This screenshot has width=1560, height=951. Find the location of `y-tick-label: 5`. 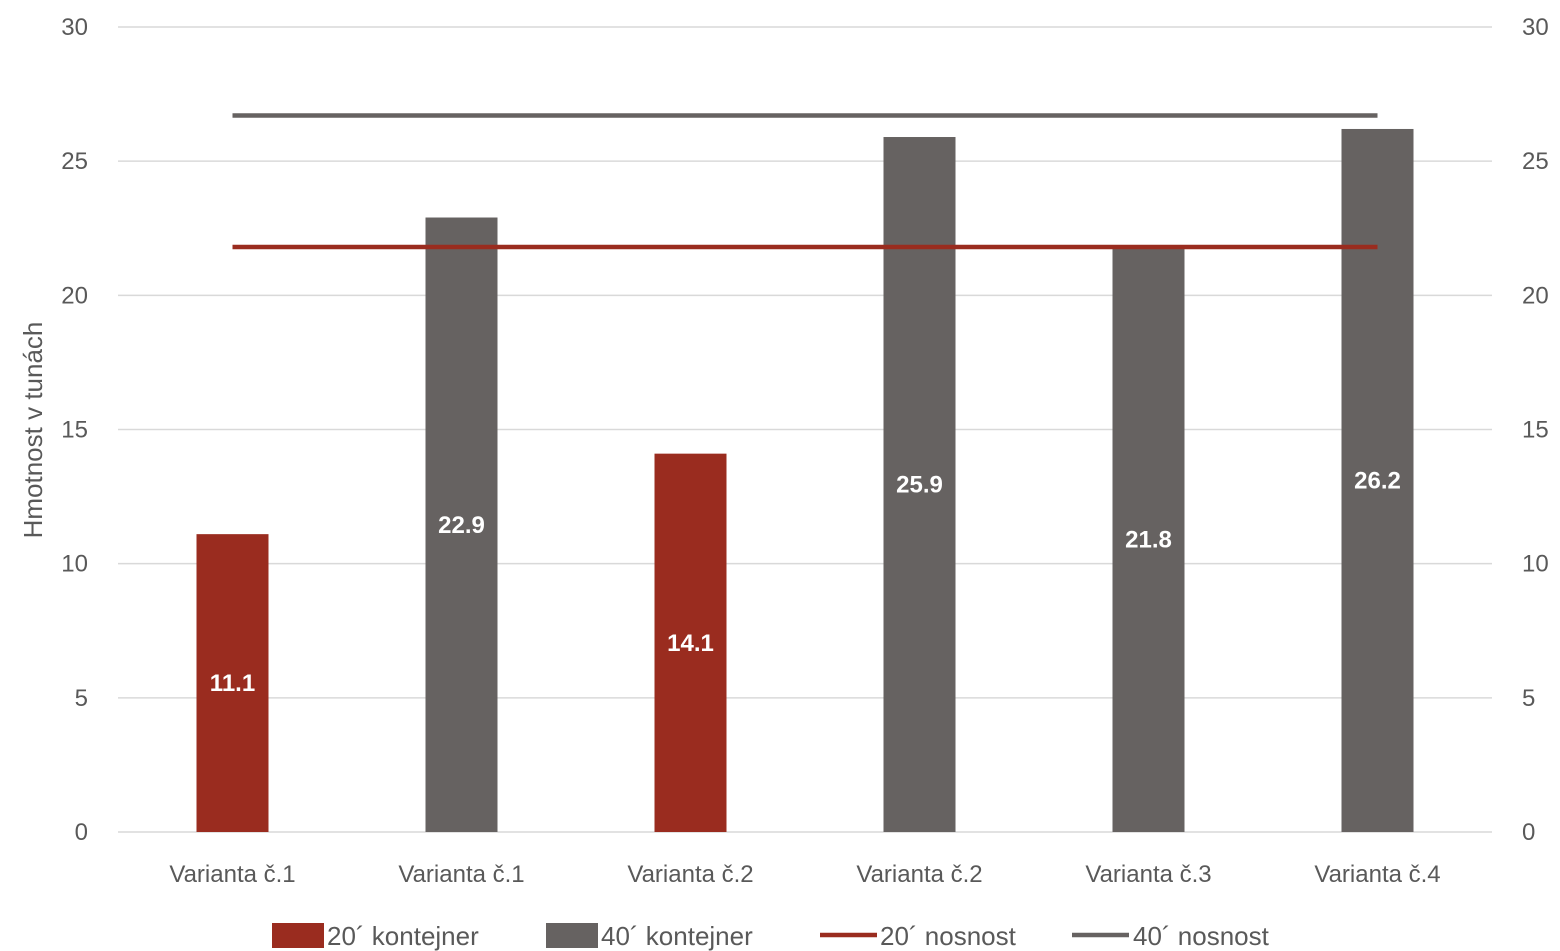

y-tick-label: 5 is located at coordinates (81, 698).